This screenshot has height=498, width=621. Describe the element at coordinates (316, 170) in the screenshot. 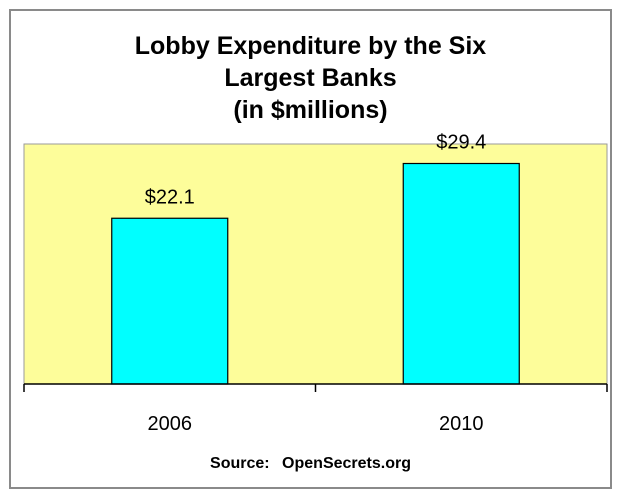

I see `data-labels-layer: $22.1 $29.4` at that location.